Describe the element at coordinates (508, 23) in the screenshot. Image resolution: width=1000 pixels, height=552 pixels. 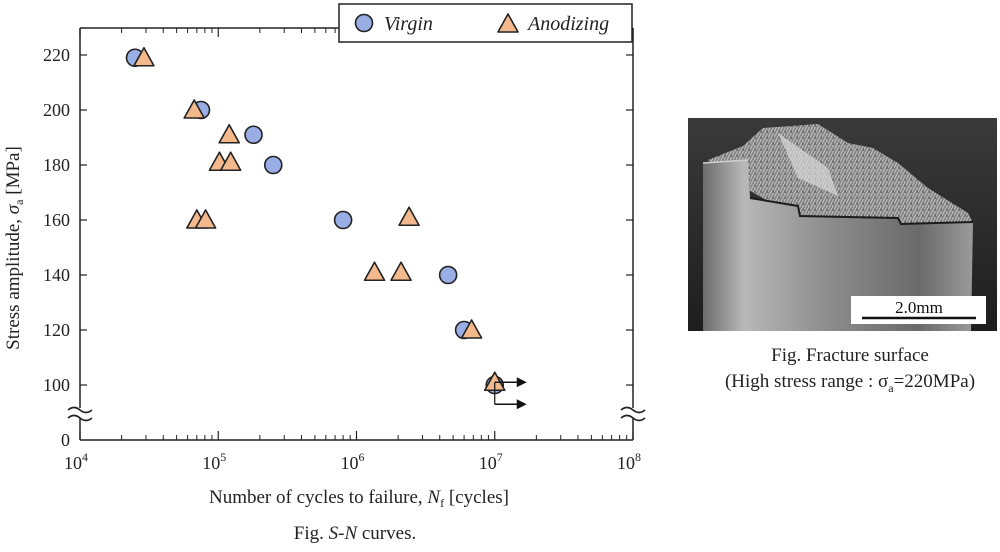
I see `legend-anodizing-icon` at that location.